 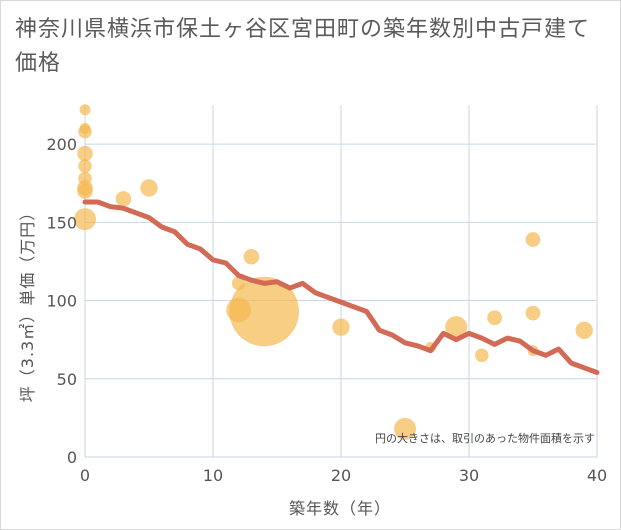 What do you see at coordinates (469, 475) in the screenshot?
I see `x-tick-label: 30` at bounding box center [469, 475].